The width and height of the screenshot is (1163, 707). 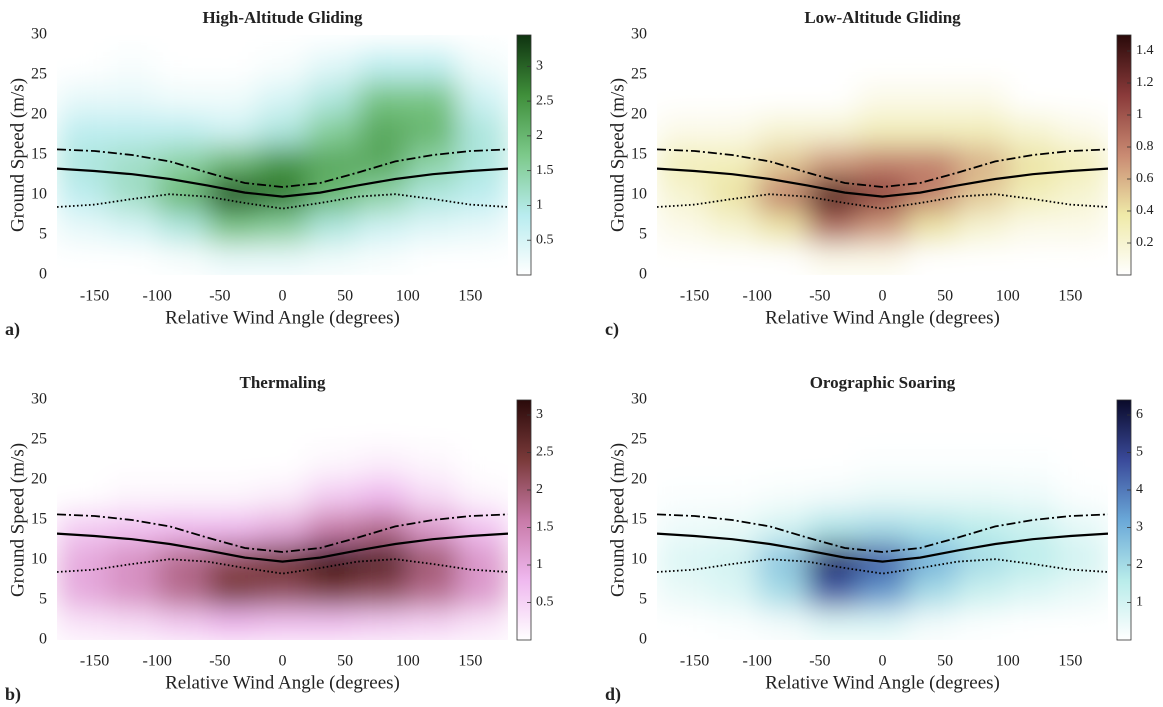 I want to click on colorbar-tick-label: 1.5, so click(x=545, y=527).